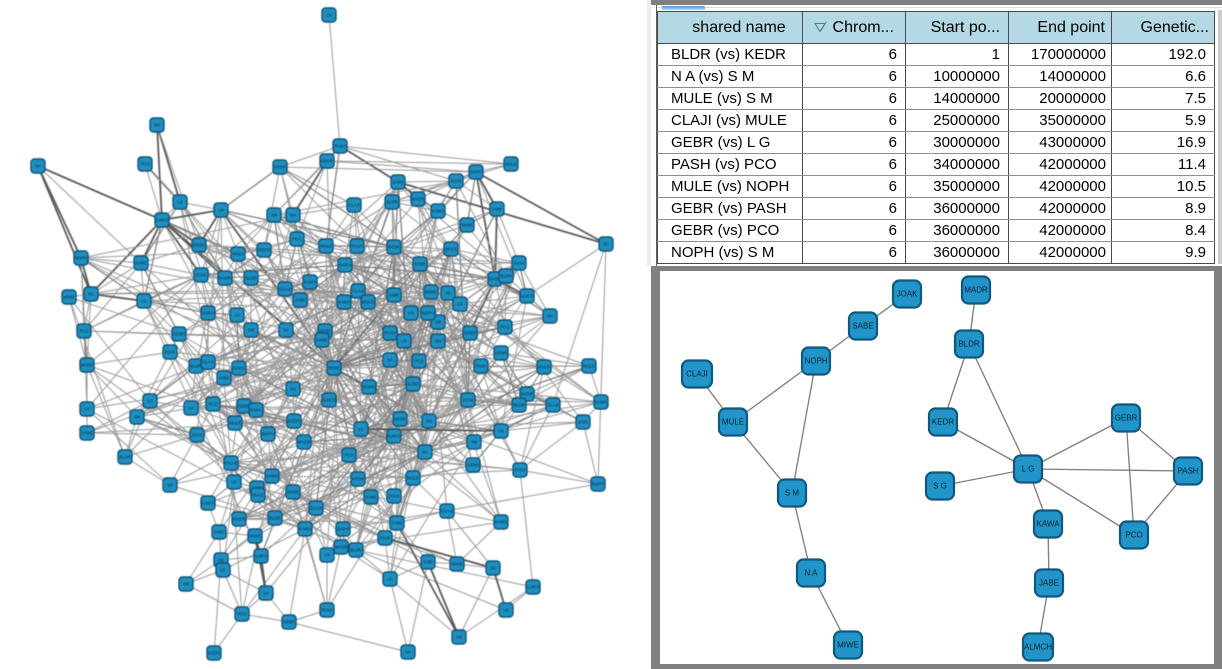 The width and height of the screenshot is (1222, 669). What do you see at coordinates (812, 573) in the screenshot?
I see `svg-text: N A` at bounding box center [812, 573].